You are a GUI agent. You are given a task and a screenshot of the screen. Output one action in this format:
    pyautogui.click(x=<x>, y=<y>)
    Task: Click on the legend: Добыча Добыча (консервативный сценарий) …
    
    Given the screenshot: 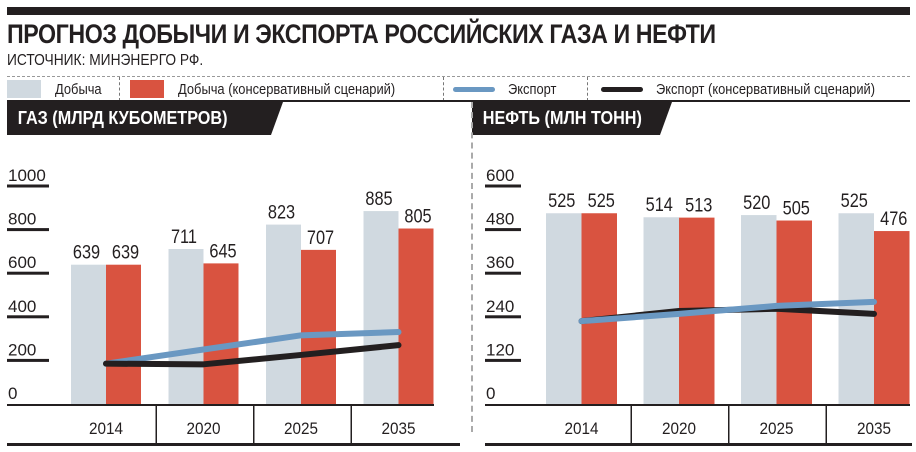 What is the action you would take?
    pyautogui.click(x=458, y=88)
    